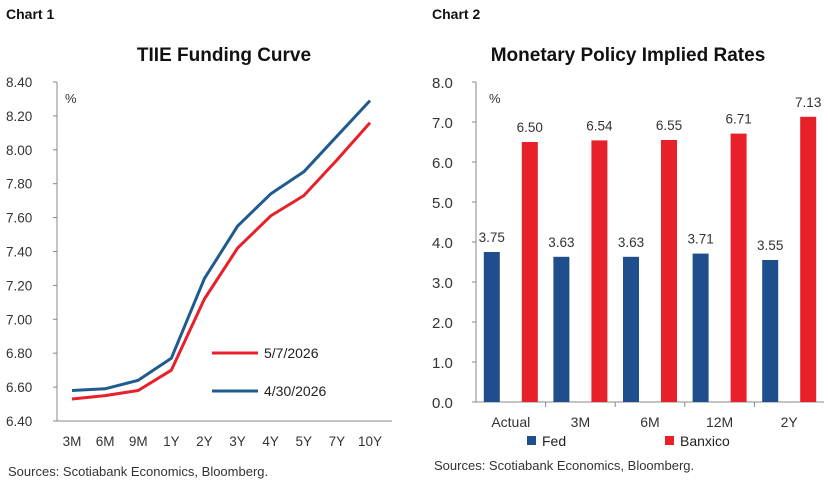 The width and height of the screenshot is (828, 483). Describe the element at coordinates (105, 441) in the screenshot. I see `chart1-x-tick-label: 6M` at that location.